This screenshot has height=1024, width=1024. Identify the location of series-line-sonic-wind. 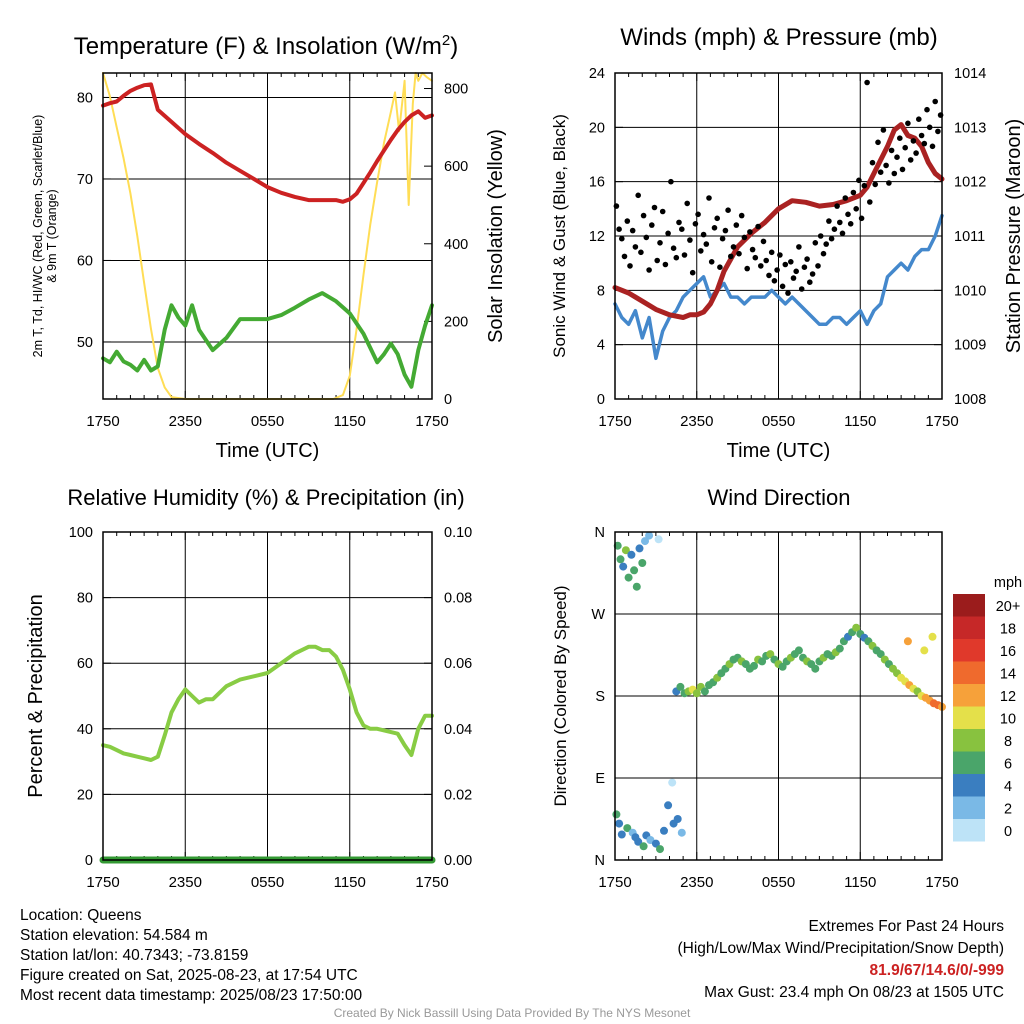
(778, 287).